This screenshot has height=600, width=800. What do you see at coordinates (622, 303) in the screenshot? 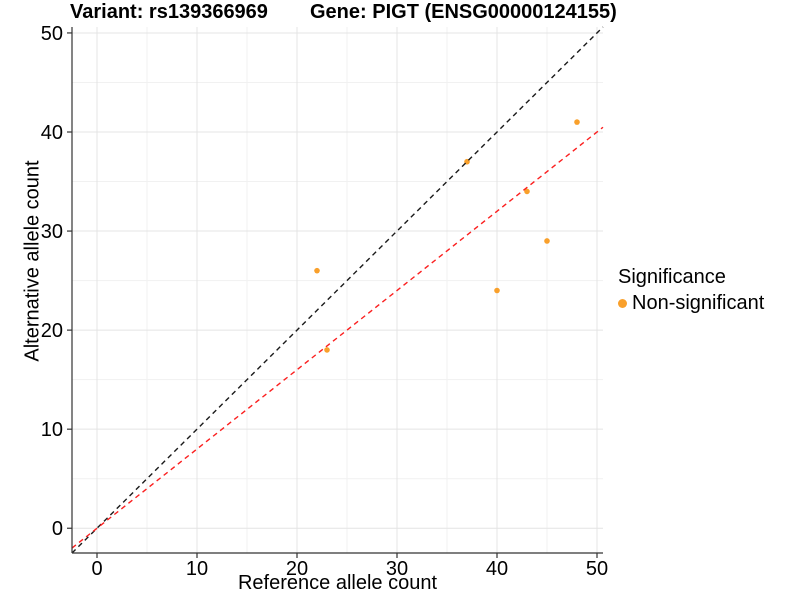
I see `legend-point-icon` at bounding box center [622, 303].